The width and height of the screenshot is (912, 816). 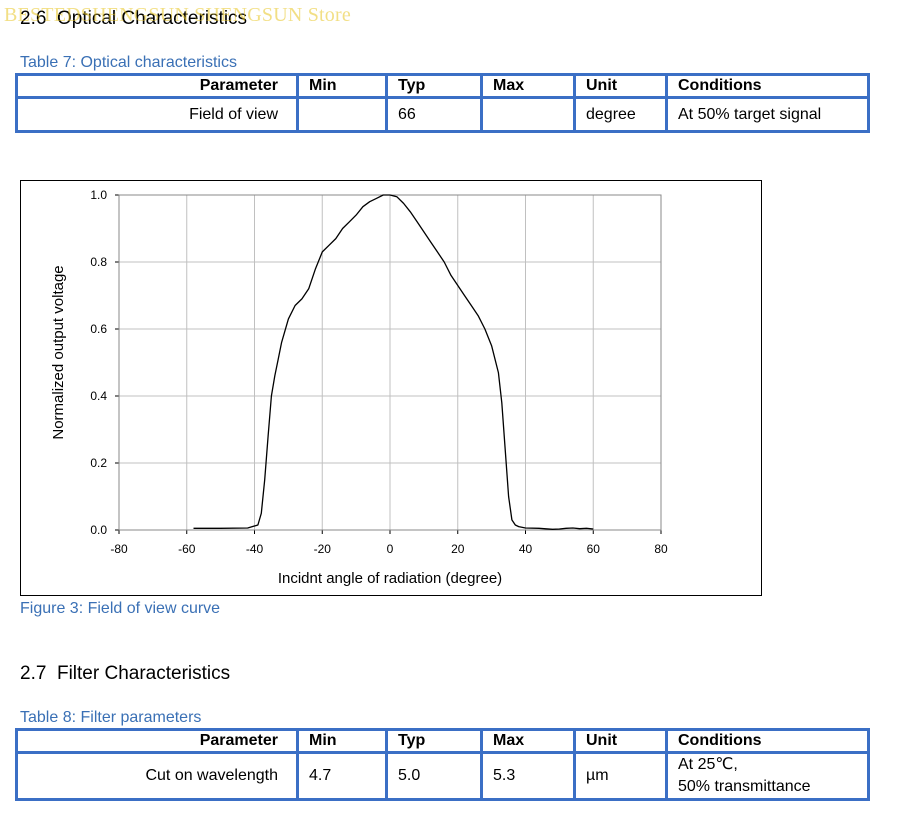 What do you see at coordinates (434, 114) in the screenshot?
I see `cell-typ: 66` at bounding box center [434, 114].